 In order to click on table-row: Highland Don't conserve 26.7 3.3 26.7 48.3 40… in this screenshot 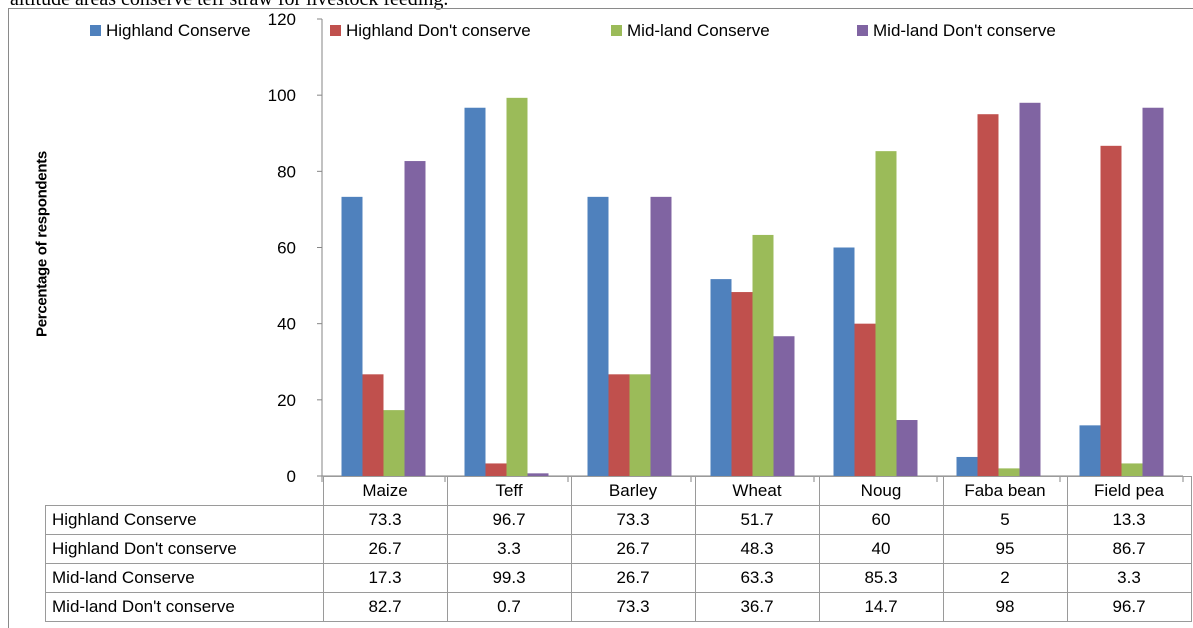, I will do `click(618, 549)`.